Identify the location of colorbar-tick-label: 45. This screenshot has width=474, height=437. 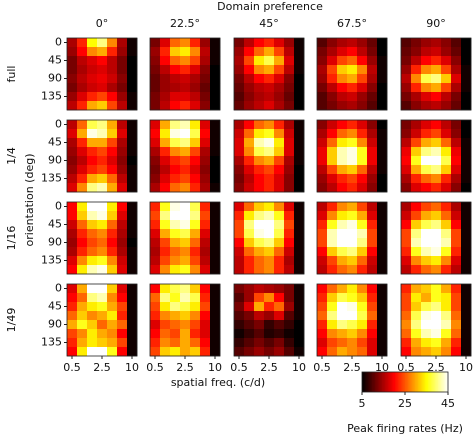
(448, 403).